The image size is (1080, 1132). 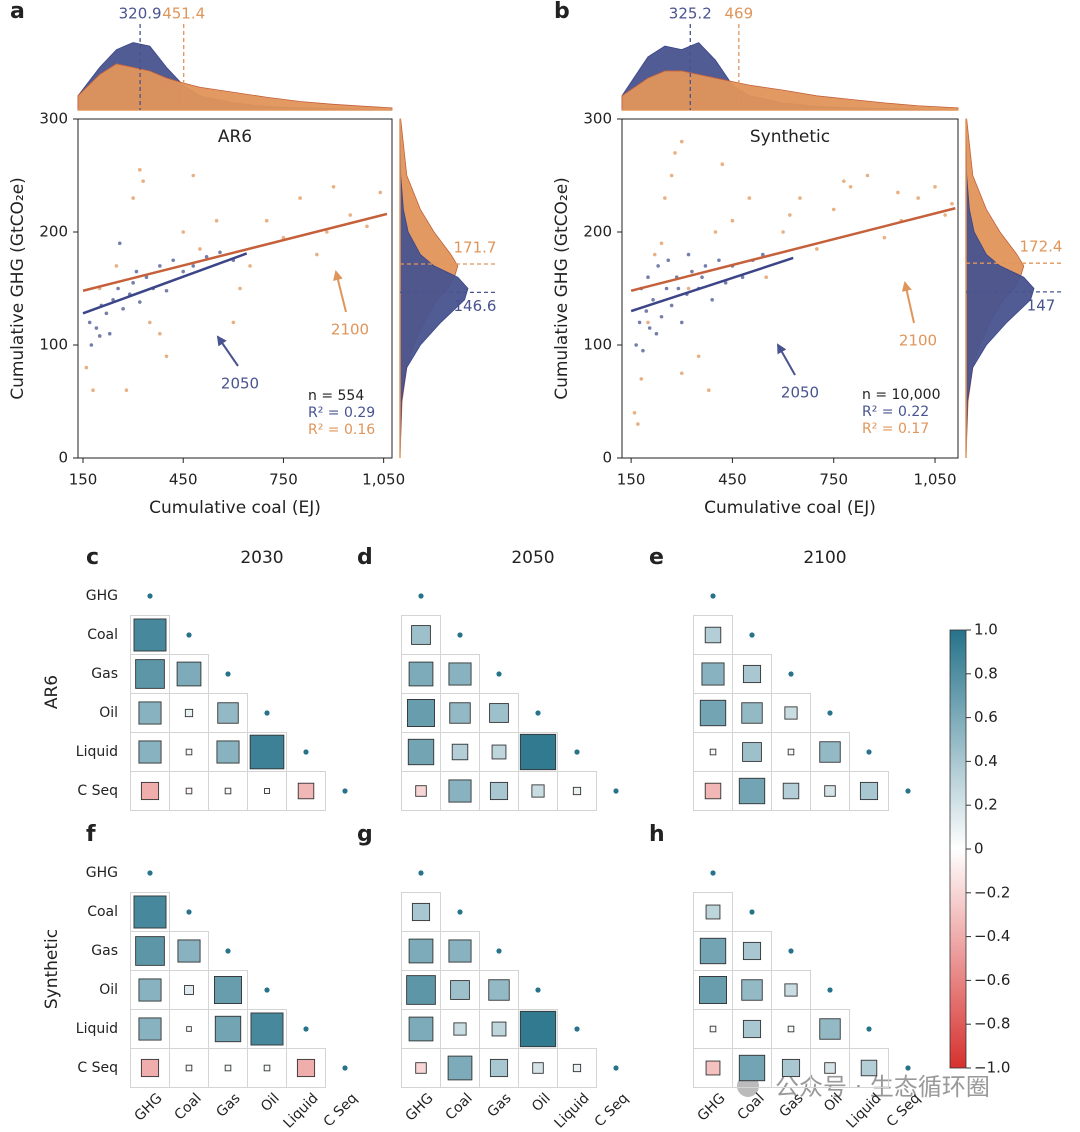 What do you see at coordinates (341, 430) in the screenshot?
I see `r2-label: R² = 0.16` at bounding box center [341, 430].